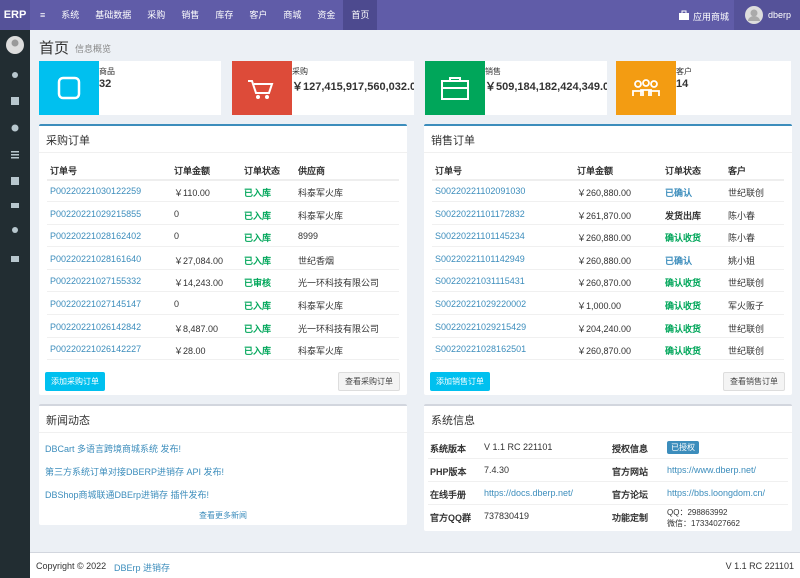  Describe the element at coordinates (96, 191) in the screenshot. I see `order-number: P00220221030122259` at that location.